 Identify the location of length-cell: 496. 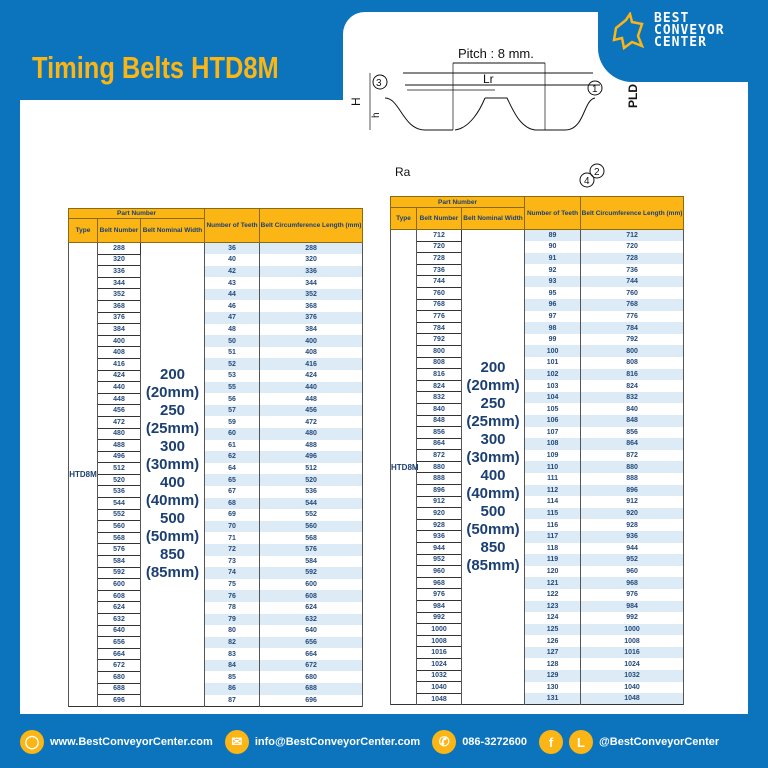
(311, 457).